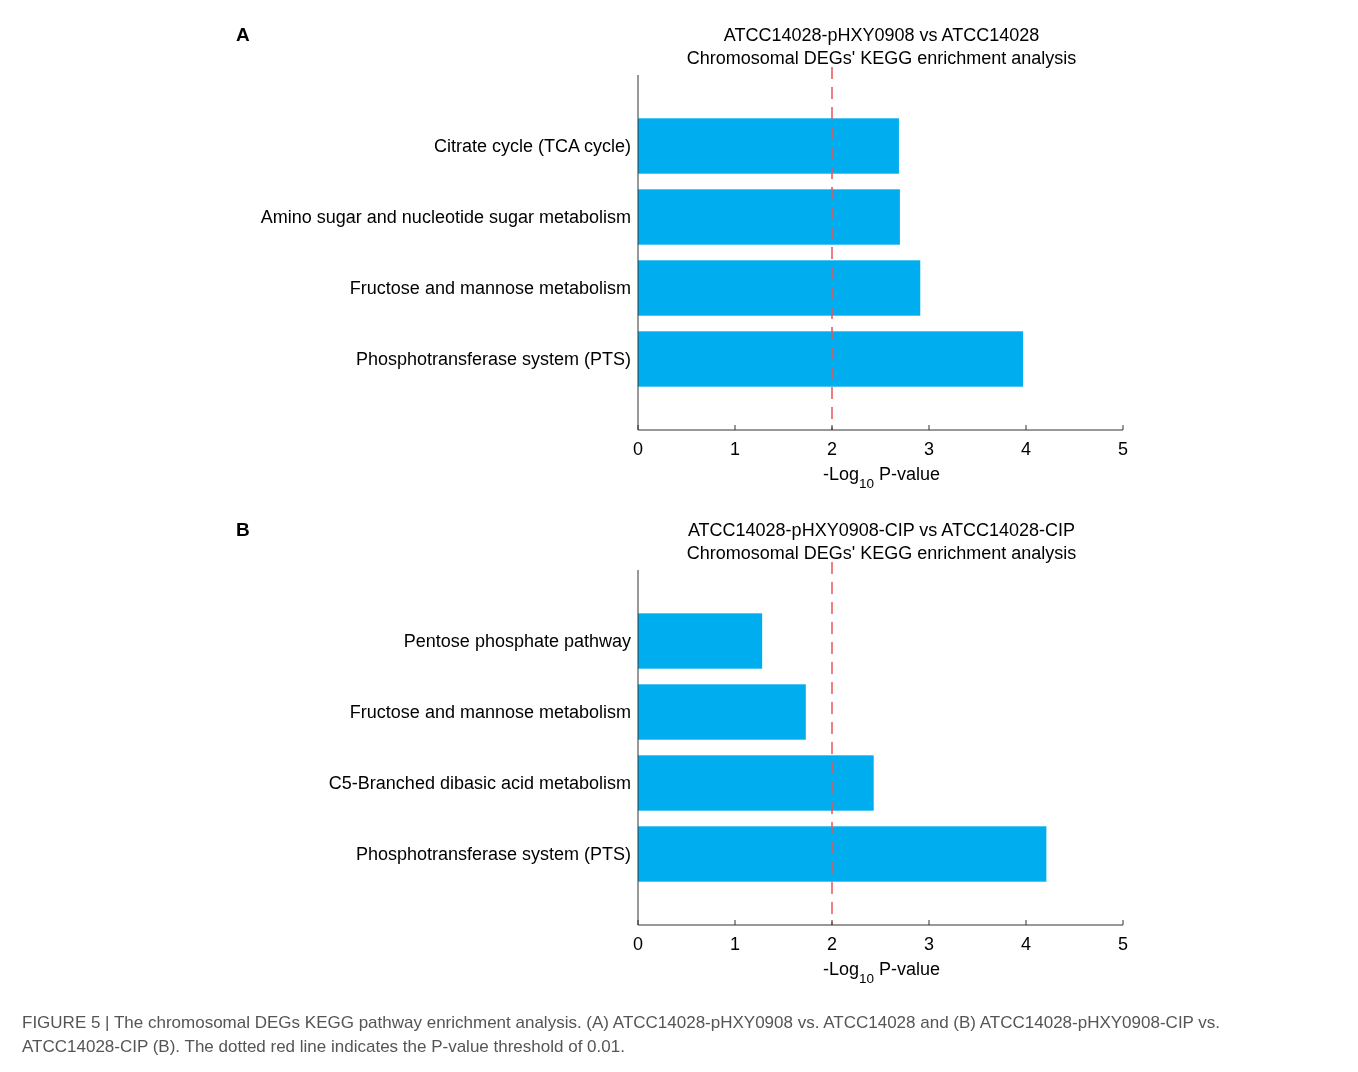 This screenshot has height=1072, width=1358. Describe the element at coordinates (479, 783) in the screenshot. I see `y-tick-label: C5-Branched dibasic acid metabolism` at that location.